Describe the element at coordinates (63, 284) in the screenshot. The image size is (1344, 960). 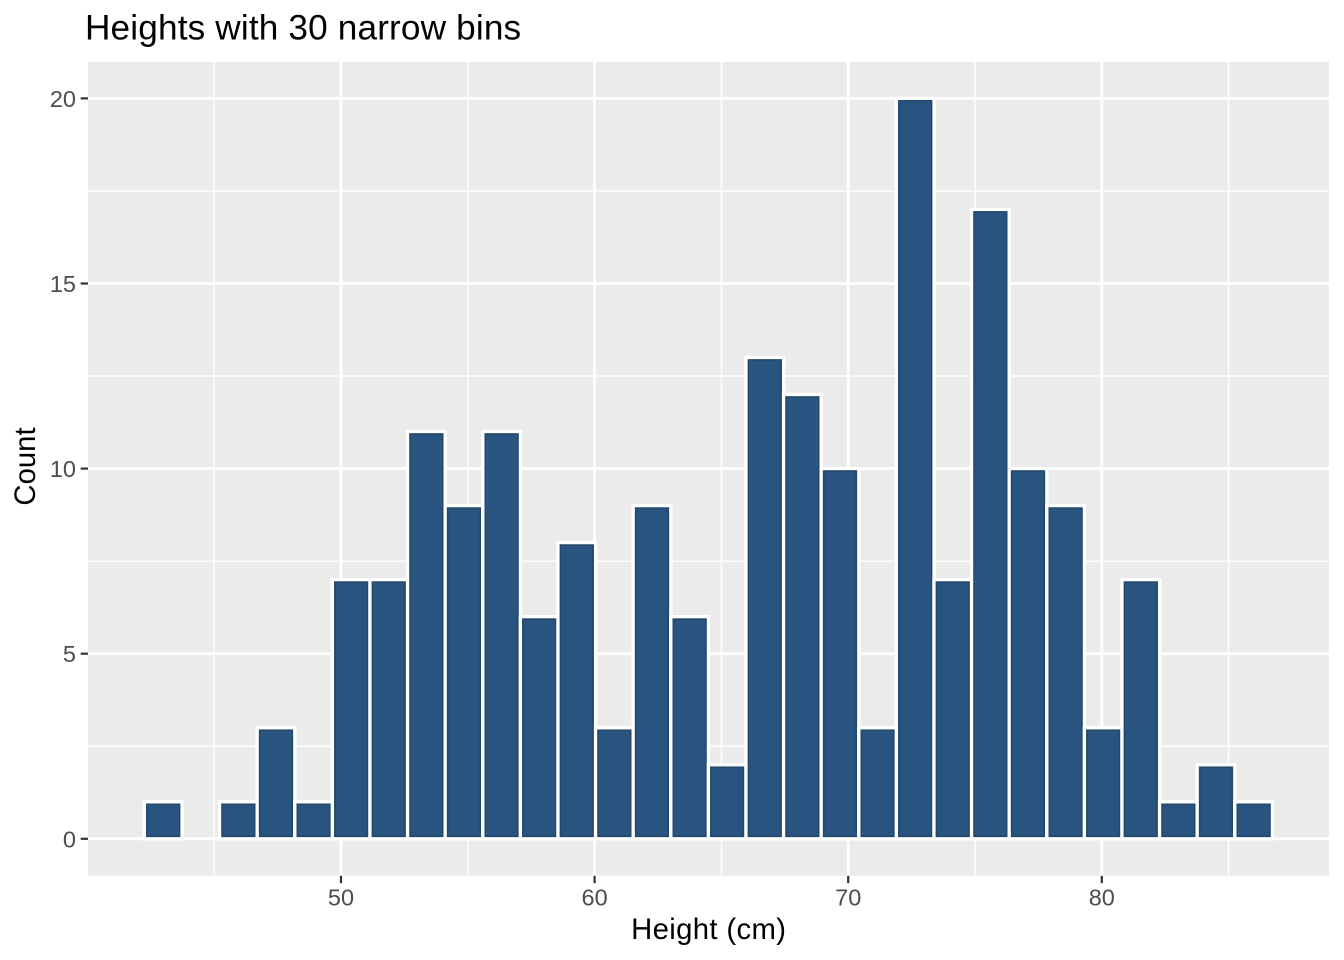
I see `svg-text: 15` at that location.